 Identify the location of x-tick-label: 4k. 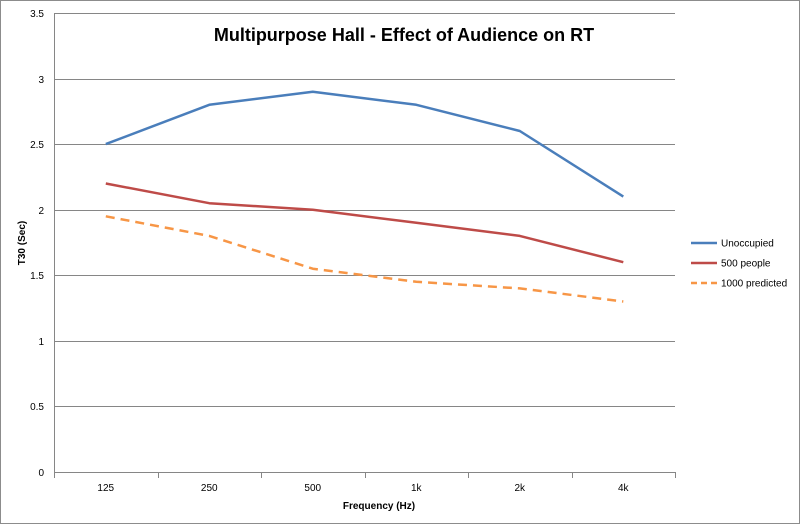
(624, 488).